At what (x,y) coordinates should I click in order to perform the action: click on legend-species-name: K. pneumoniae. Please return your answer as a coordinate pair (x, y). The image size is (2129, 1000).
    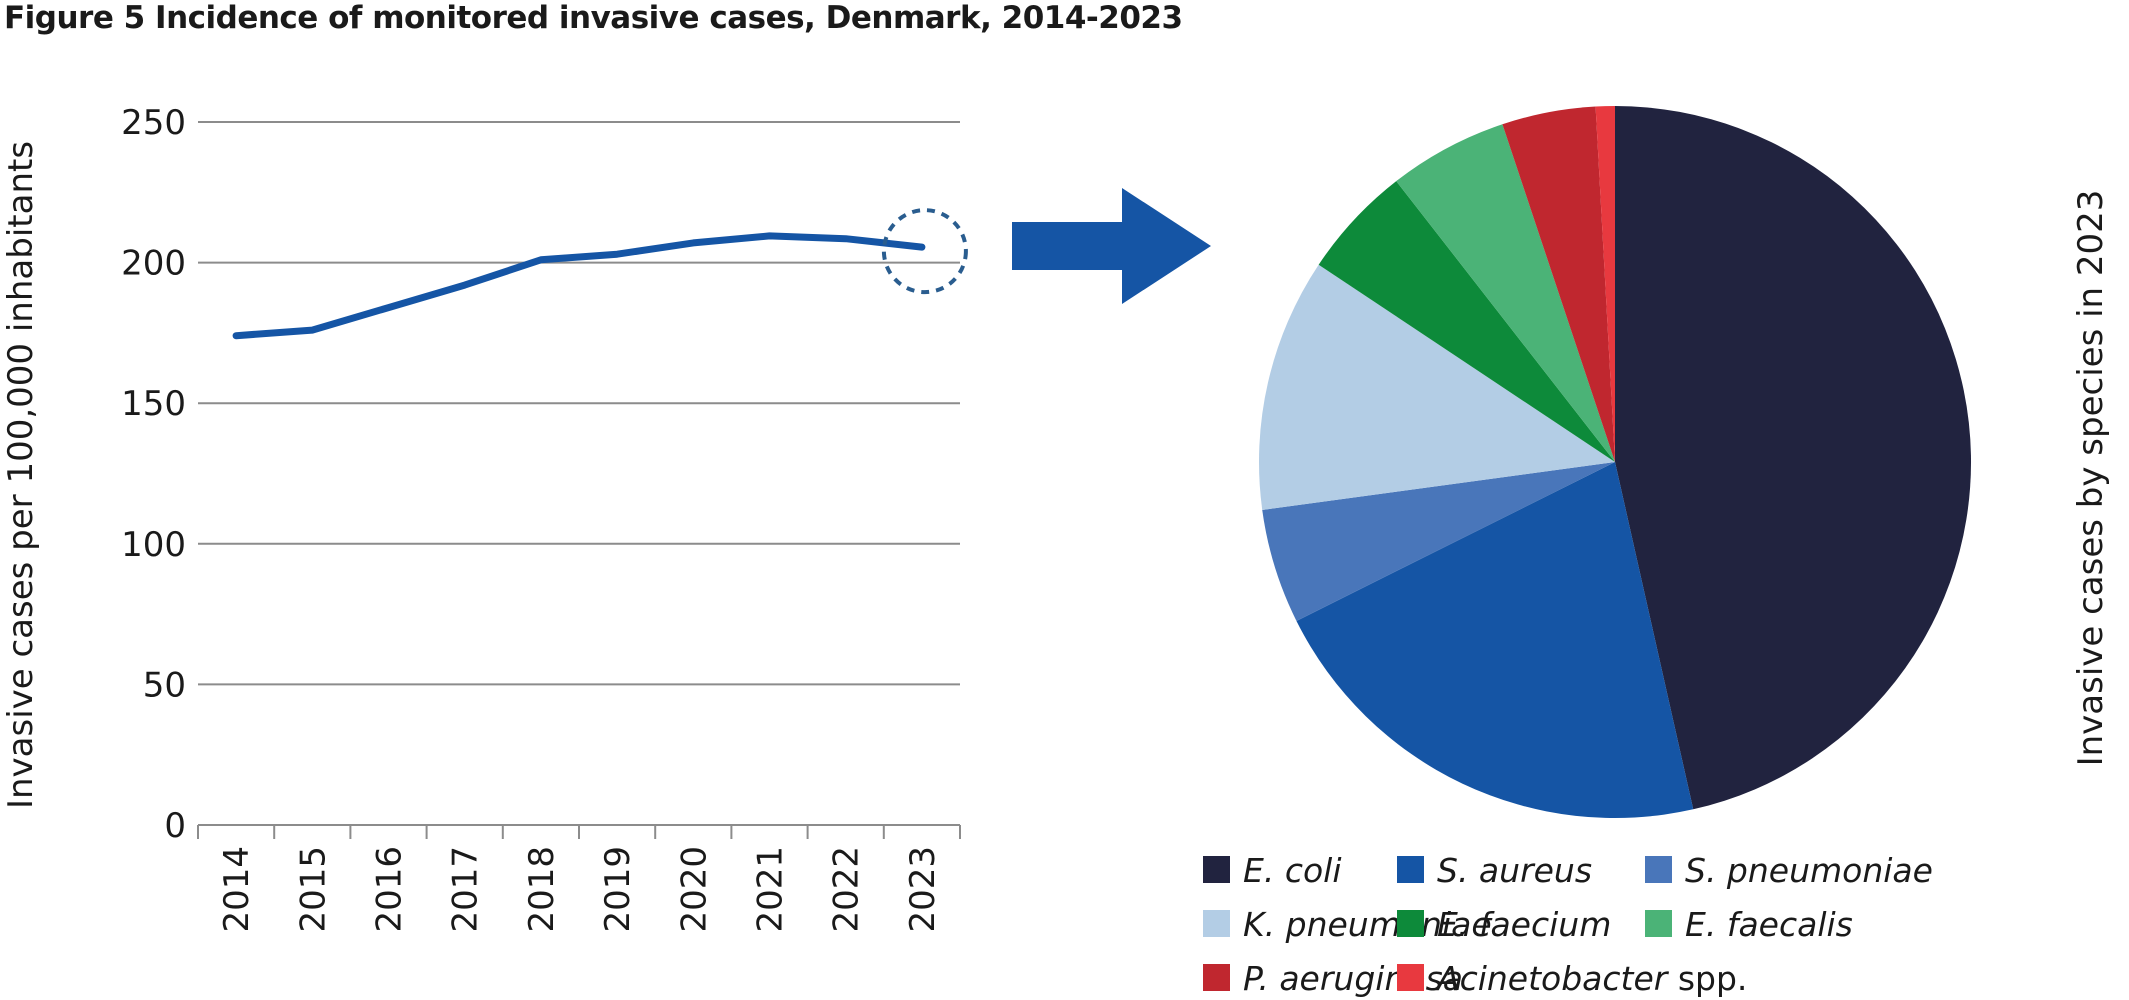
    Looking at the image, I should click on (1367, 924).